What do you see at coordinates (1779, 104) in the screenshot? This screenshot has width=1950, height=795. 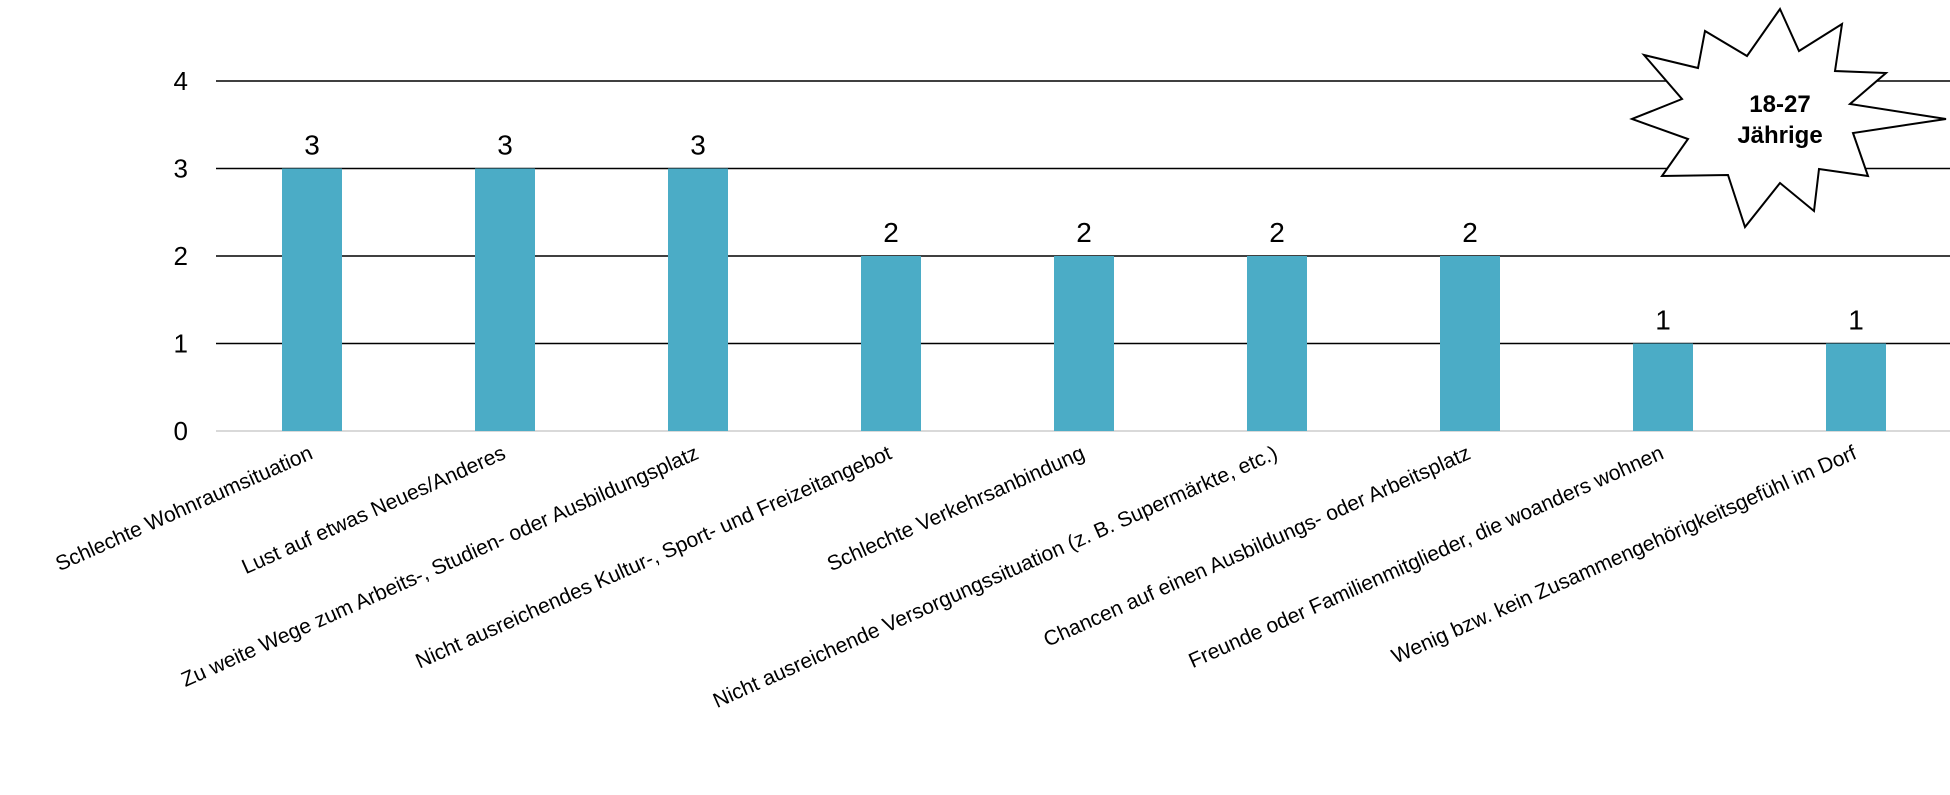 I see `badge-line-1: 18-27` at bounding box center [1779, 104].